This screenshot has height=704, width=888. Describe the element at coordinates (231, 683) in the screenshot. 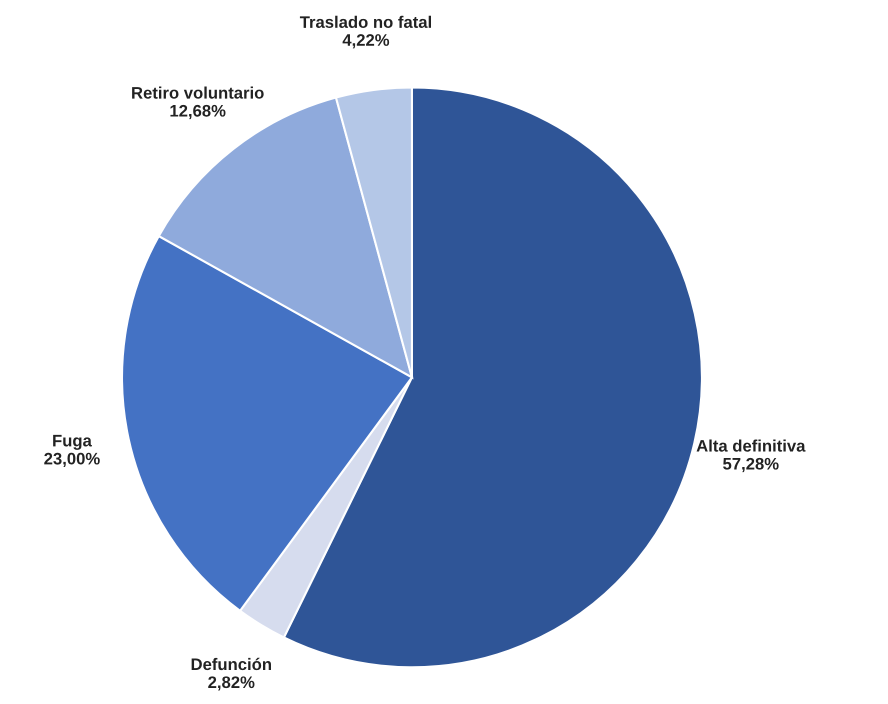

I see `data-label: 2,82%` at that location.